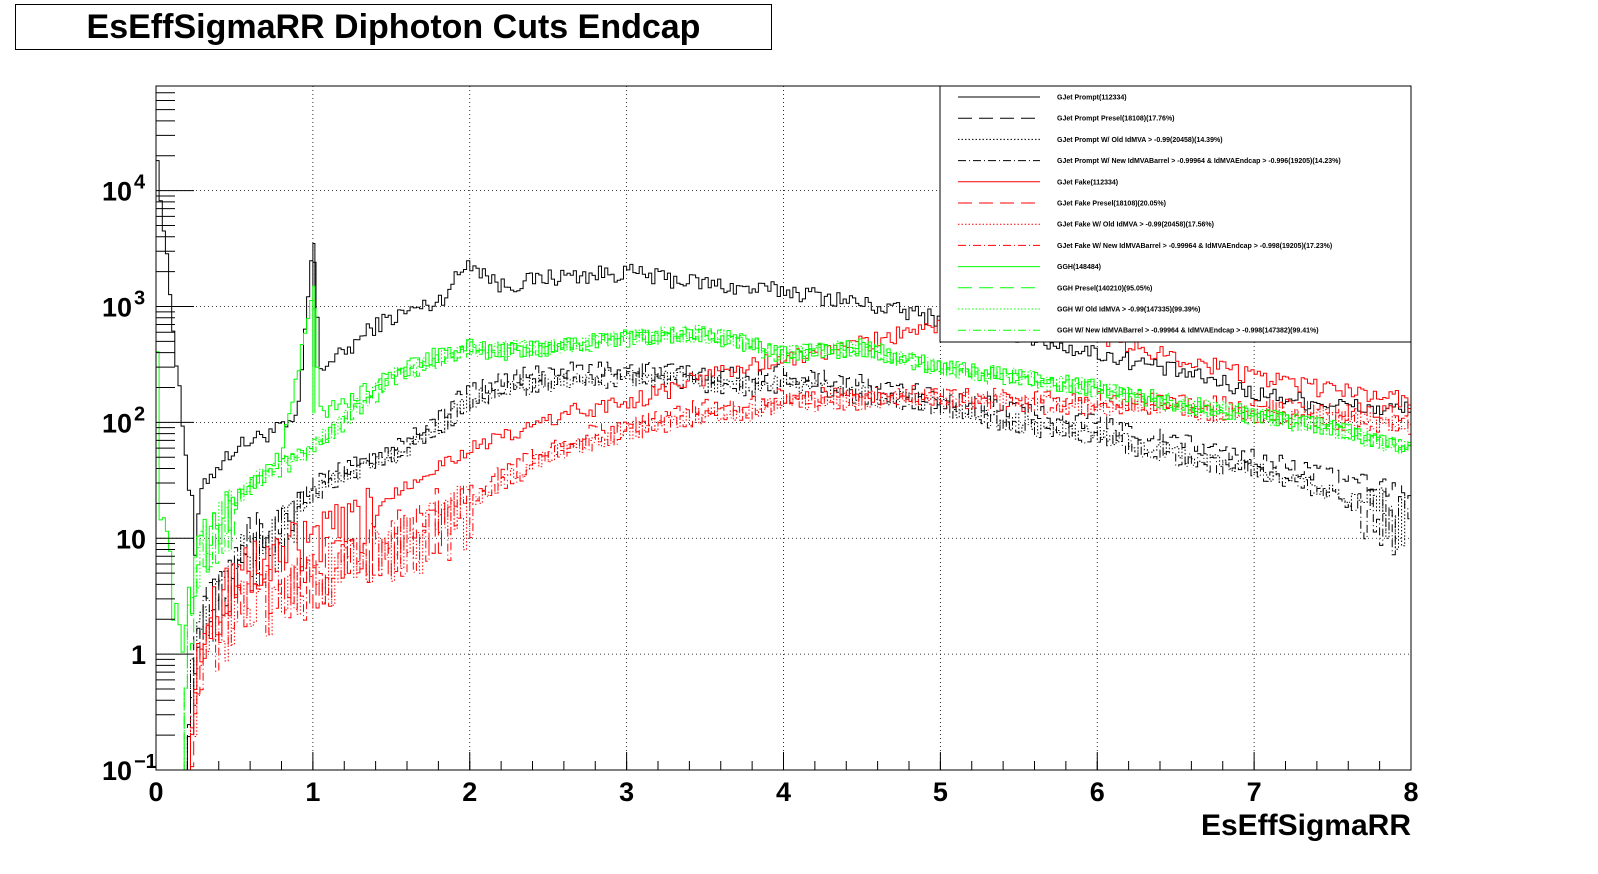  What do you see at coordinates (469, 792) in the screenshot?
I see `x-tick-label: 2` at bounding box center [469, 792].